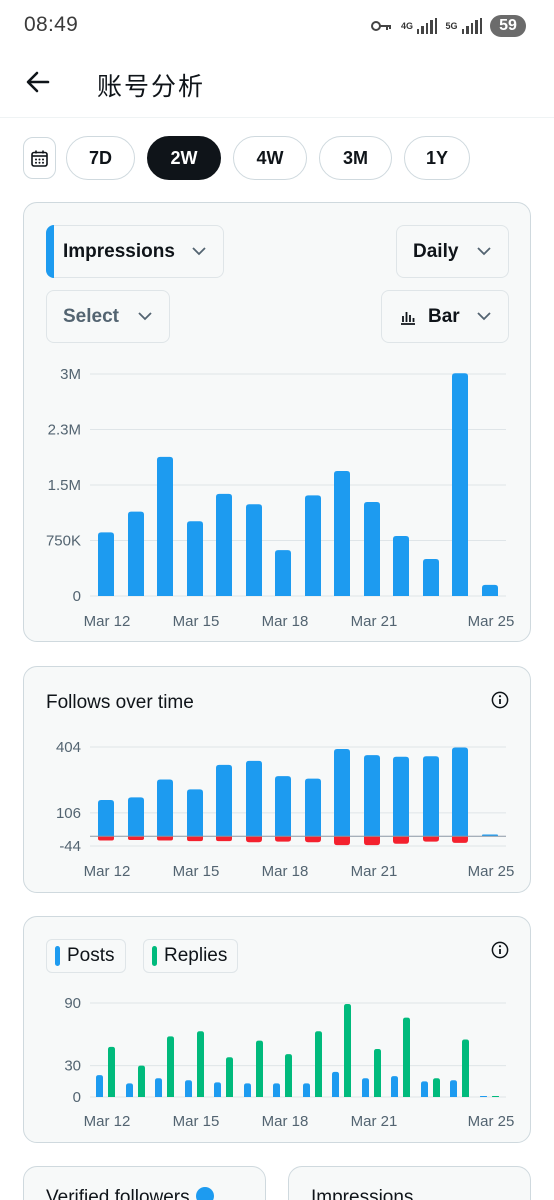  I want to click on y-tick-label: -44, so click(70, 846).